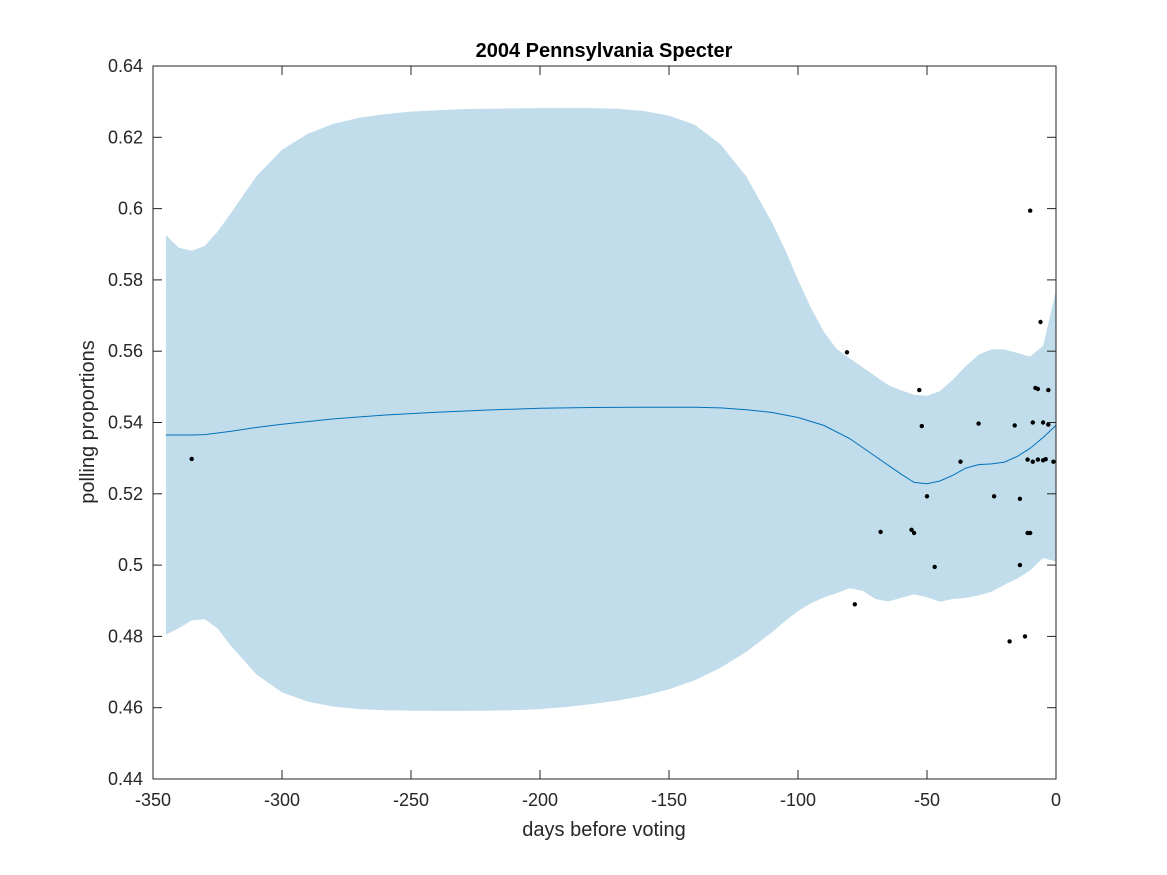 Image resolution: width=1167 pixels, height=875 pixels. I want to click on x-tick-label: -350, so click(153, 800).